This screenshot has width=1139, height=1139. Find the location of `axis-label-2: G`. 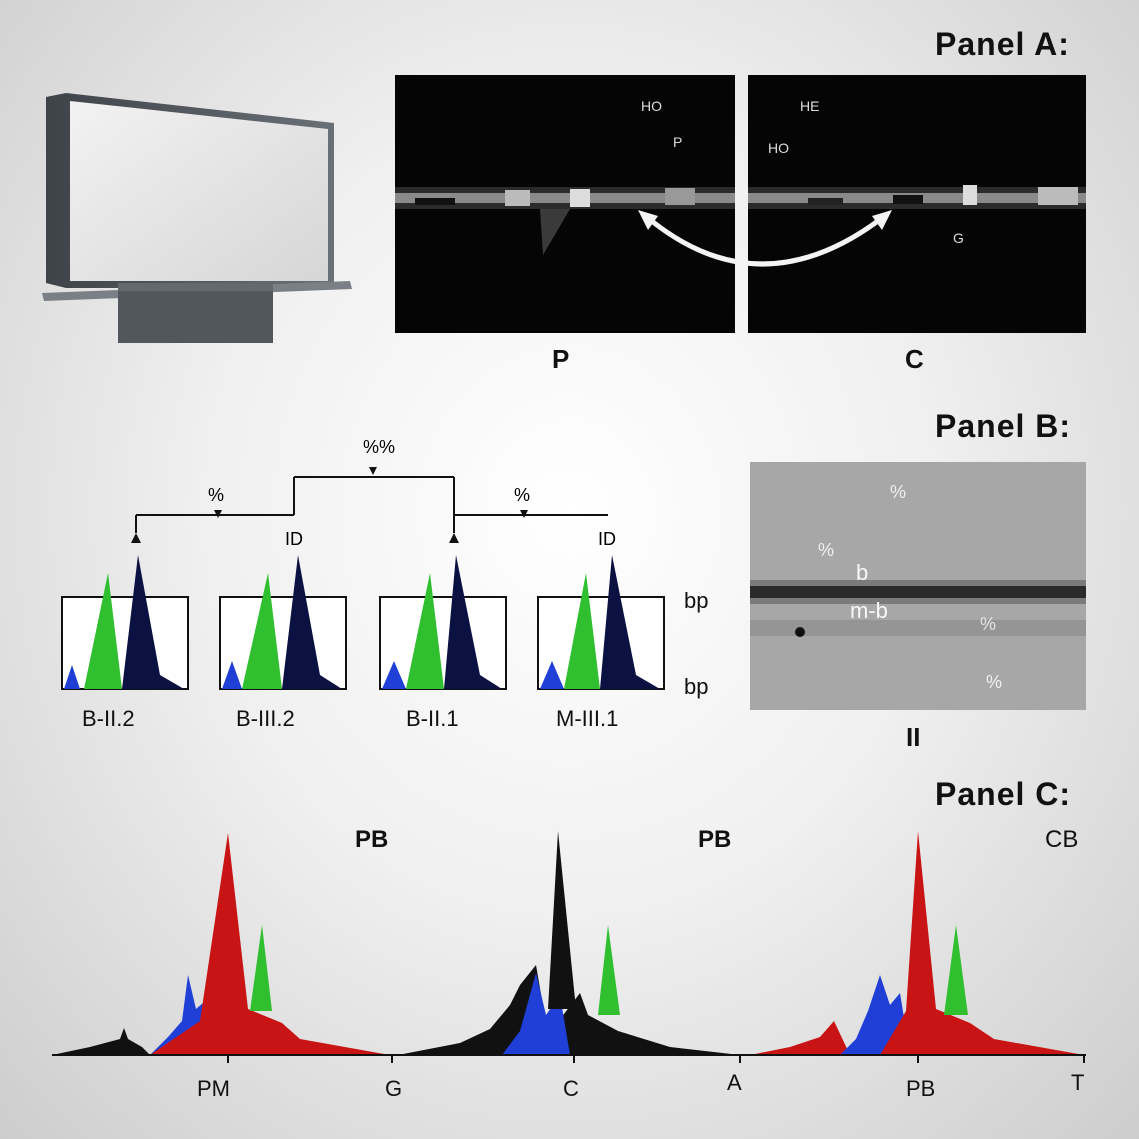

axis-label-2: G is located at coordinates (394, 1088).